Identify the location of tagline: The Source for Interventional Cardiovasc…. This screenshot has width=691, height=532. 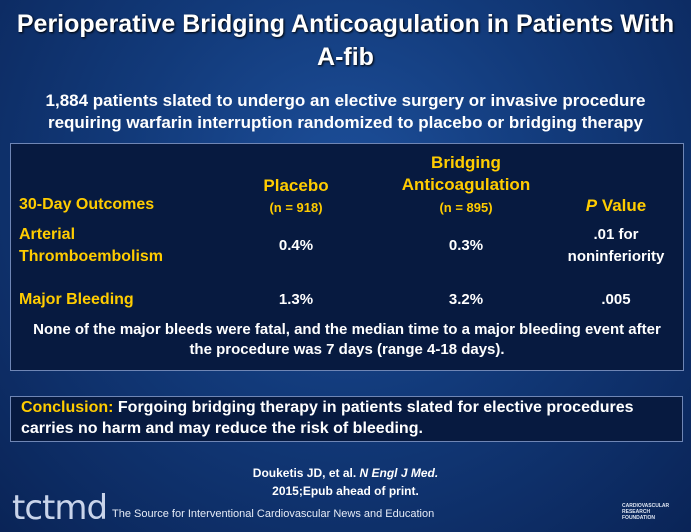
(273, 514).